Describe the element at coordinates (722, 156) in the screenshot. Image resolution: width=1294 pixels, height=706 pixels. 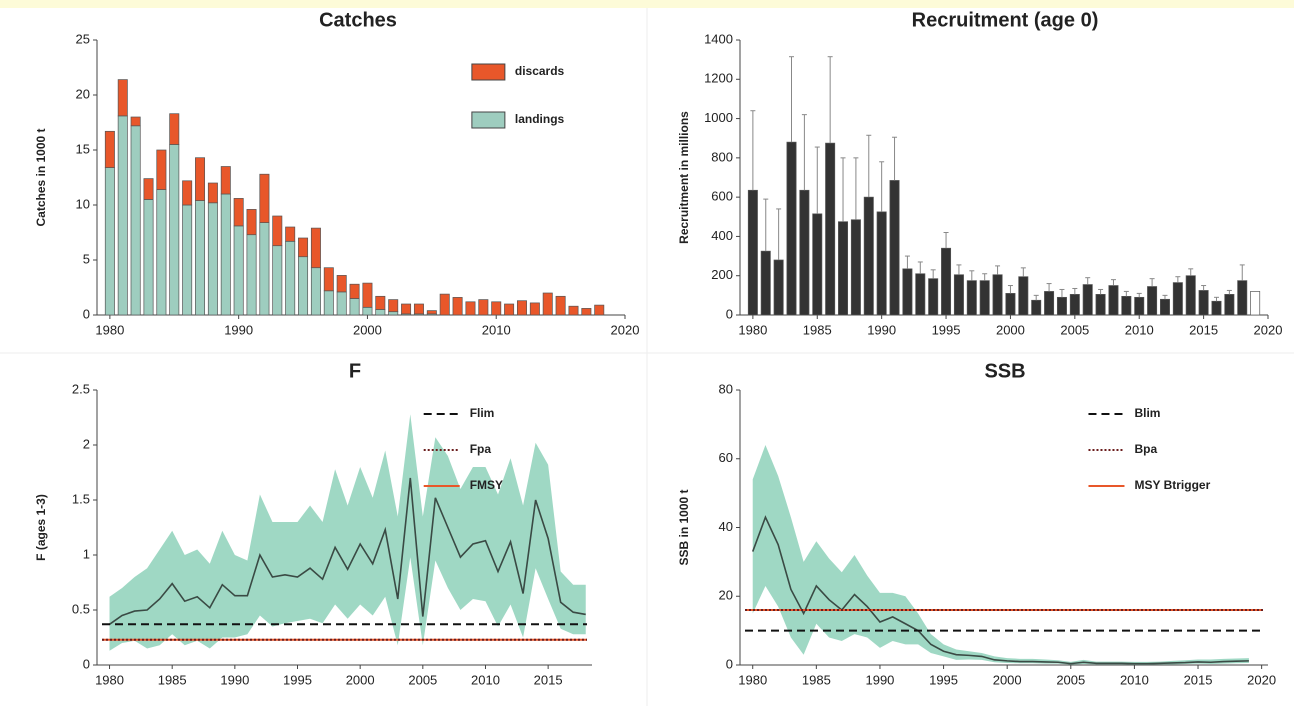
I see `y-tick-label: 800` at that location.